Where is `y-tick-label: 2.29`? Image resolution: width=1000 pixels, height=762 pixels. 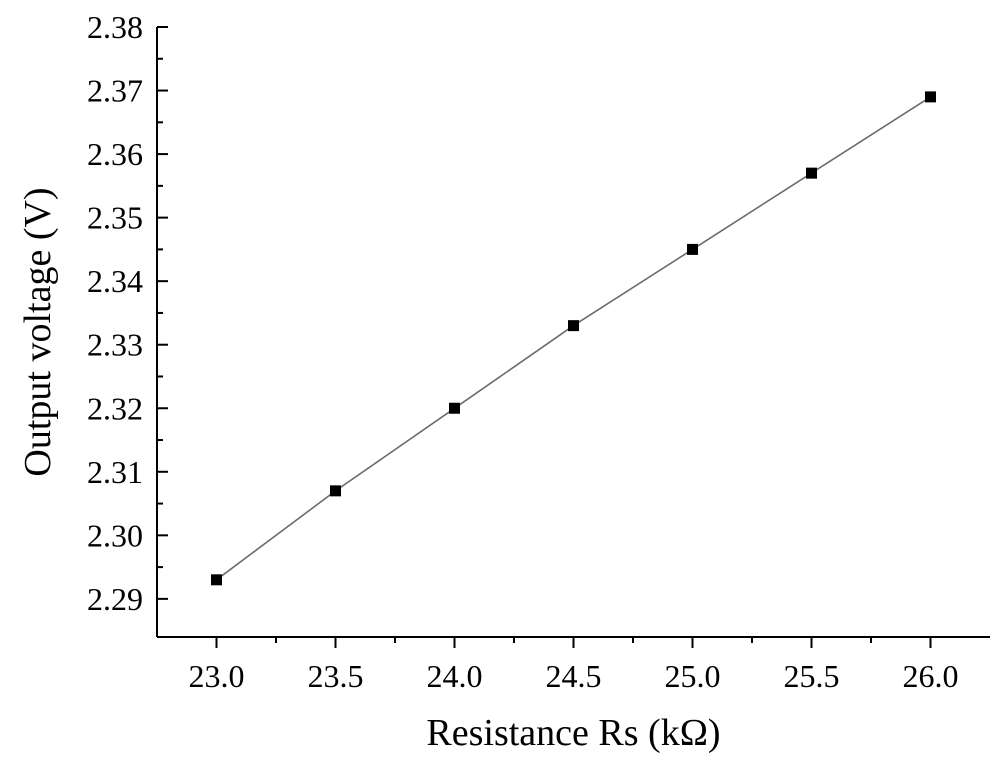 y-tick-label: 2.29 is located at coordinates (115, 599).